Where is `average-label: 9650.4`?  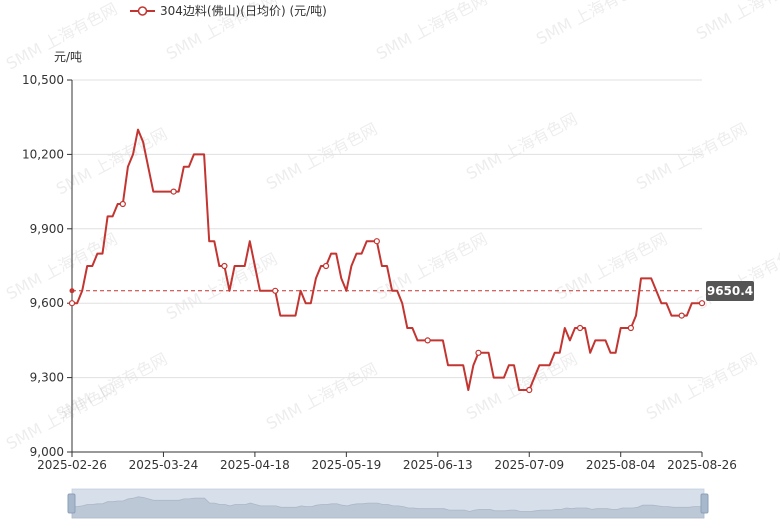
average-label: 9650.4 is located at coordinates (730, 291).